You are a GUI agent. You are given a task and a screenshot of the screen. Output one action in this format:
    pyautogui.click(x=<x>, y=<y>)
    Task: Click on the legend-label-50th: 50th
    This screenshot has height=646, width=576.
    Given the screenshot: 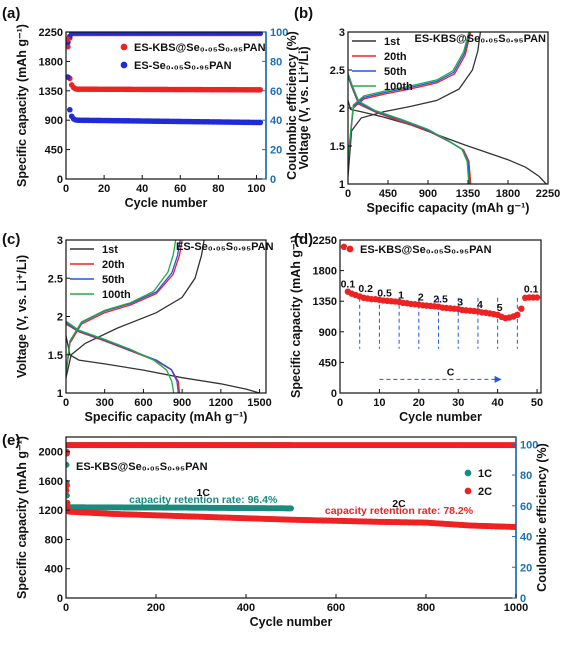 What is the action you would take?
    pyautogui.click(x=113, y=280)
    